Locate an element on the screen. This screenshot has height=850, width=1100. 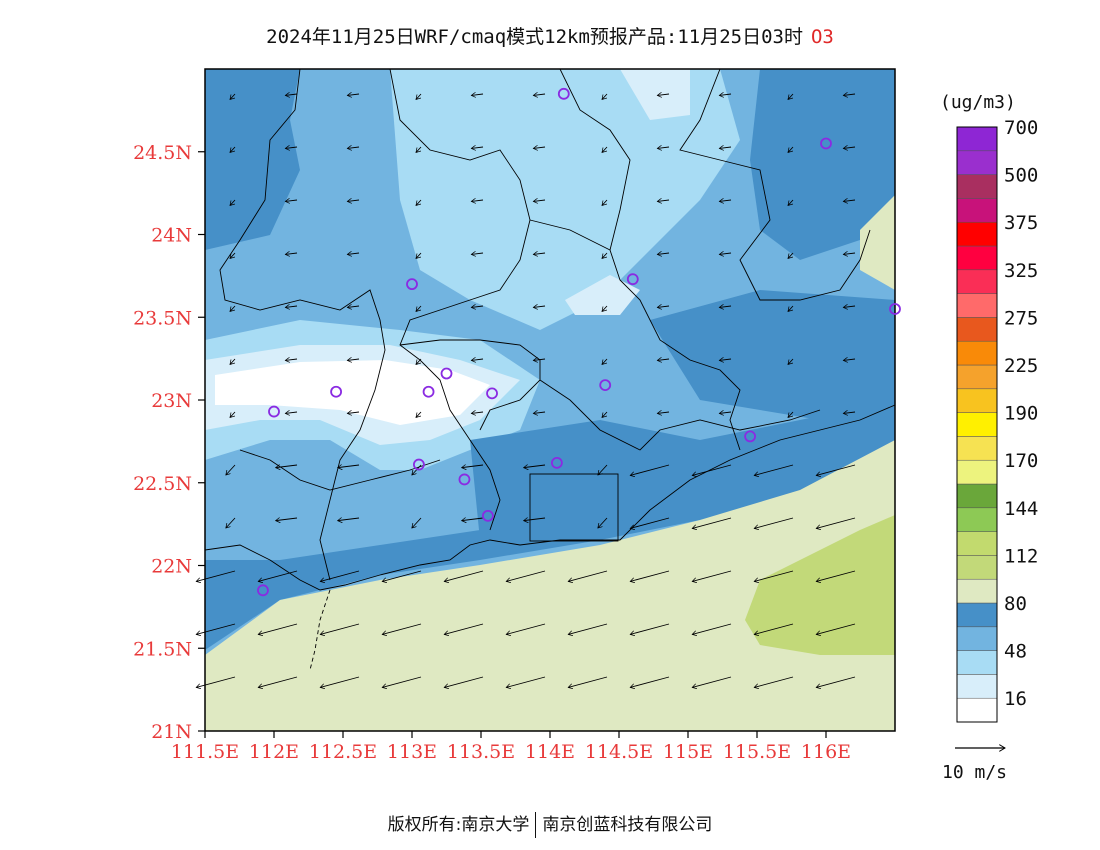
colorbar-label: 112 is located at coordinates (1021, 556).